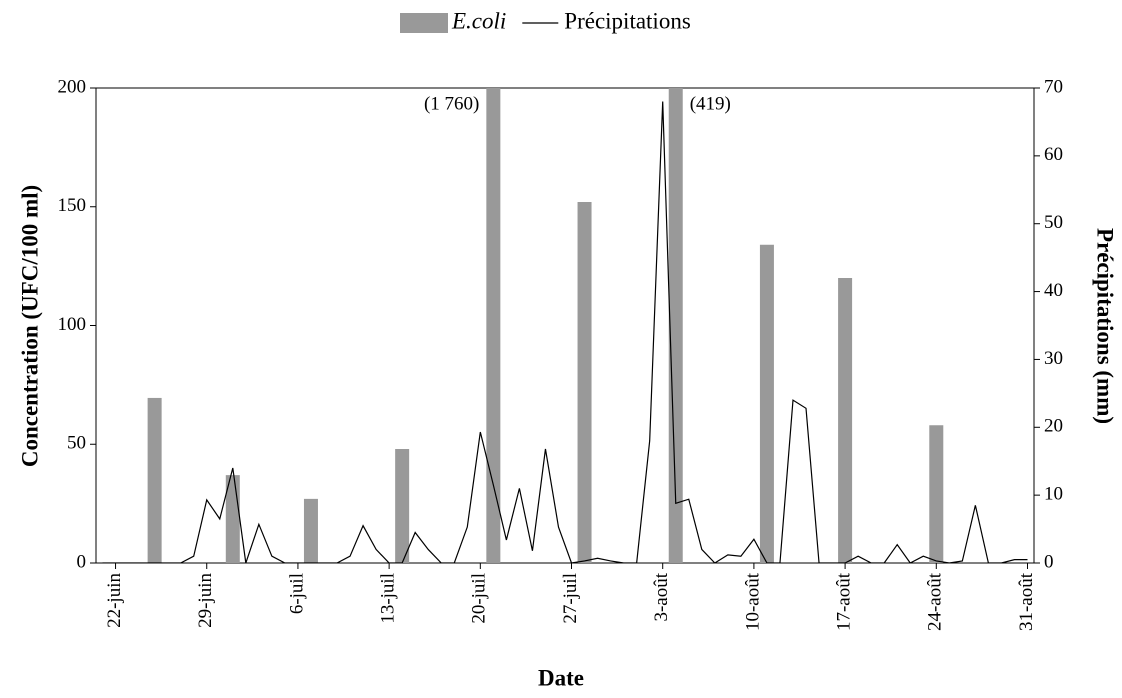 The height and width of the screenshot is (698, 1122). Describe the element at coordinates (935, 601) in the screenshot. I see `x-tick-label: 24-août` at that location.